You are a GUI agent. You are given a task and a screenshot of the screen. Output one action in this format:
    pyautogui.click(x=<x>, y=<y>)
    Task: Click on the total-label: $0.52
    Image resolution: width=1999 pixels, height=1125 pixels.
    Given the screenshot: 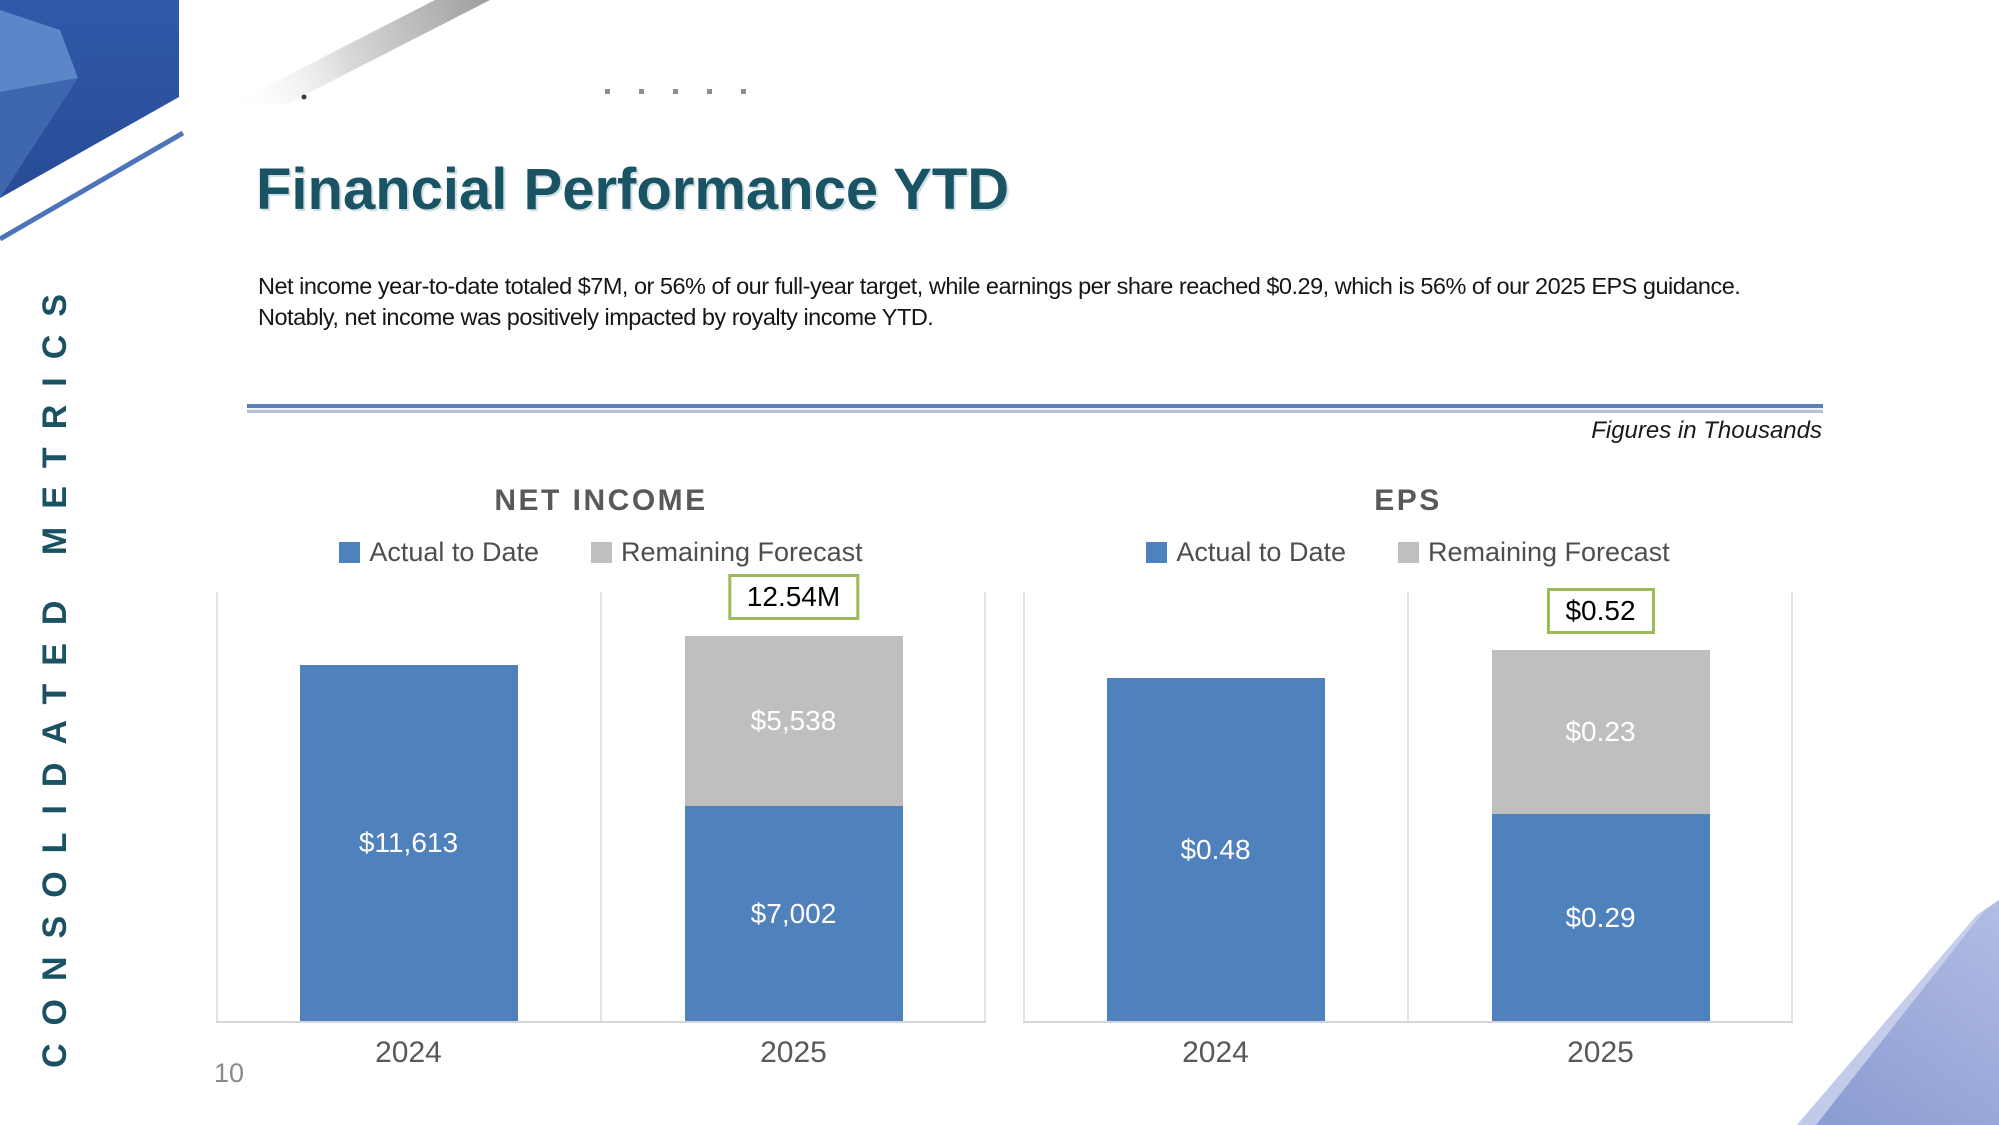 What is the action you would take?
    pyautogui.click(x=1600, y=611)
    